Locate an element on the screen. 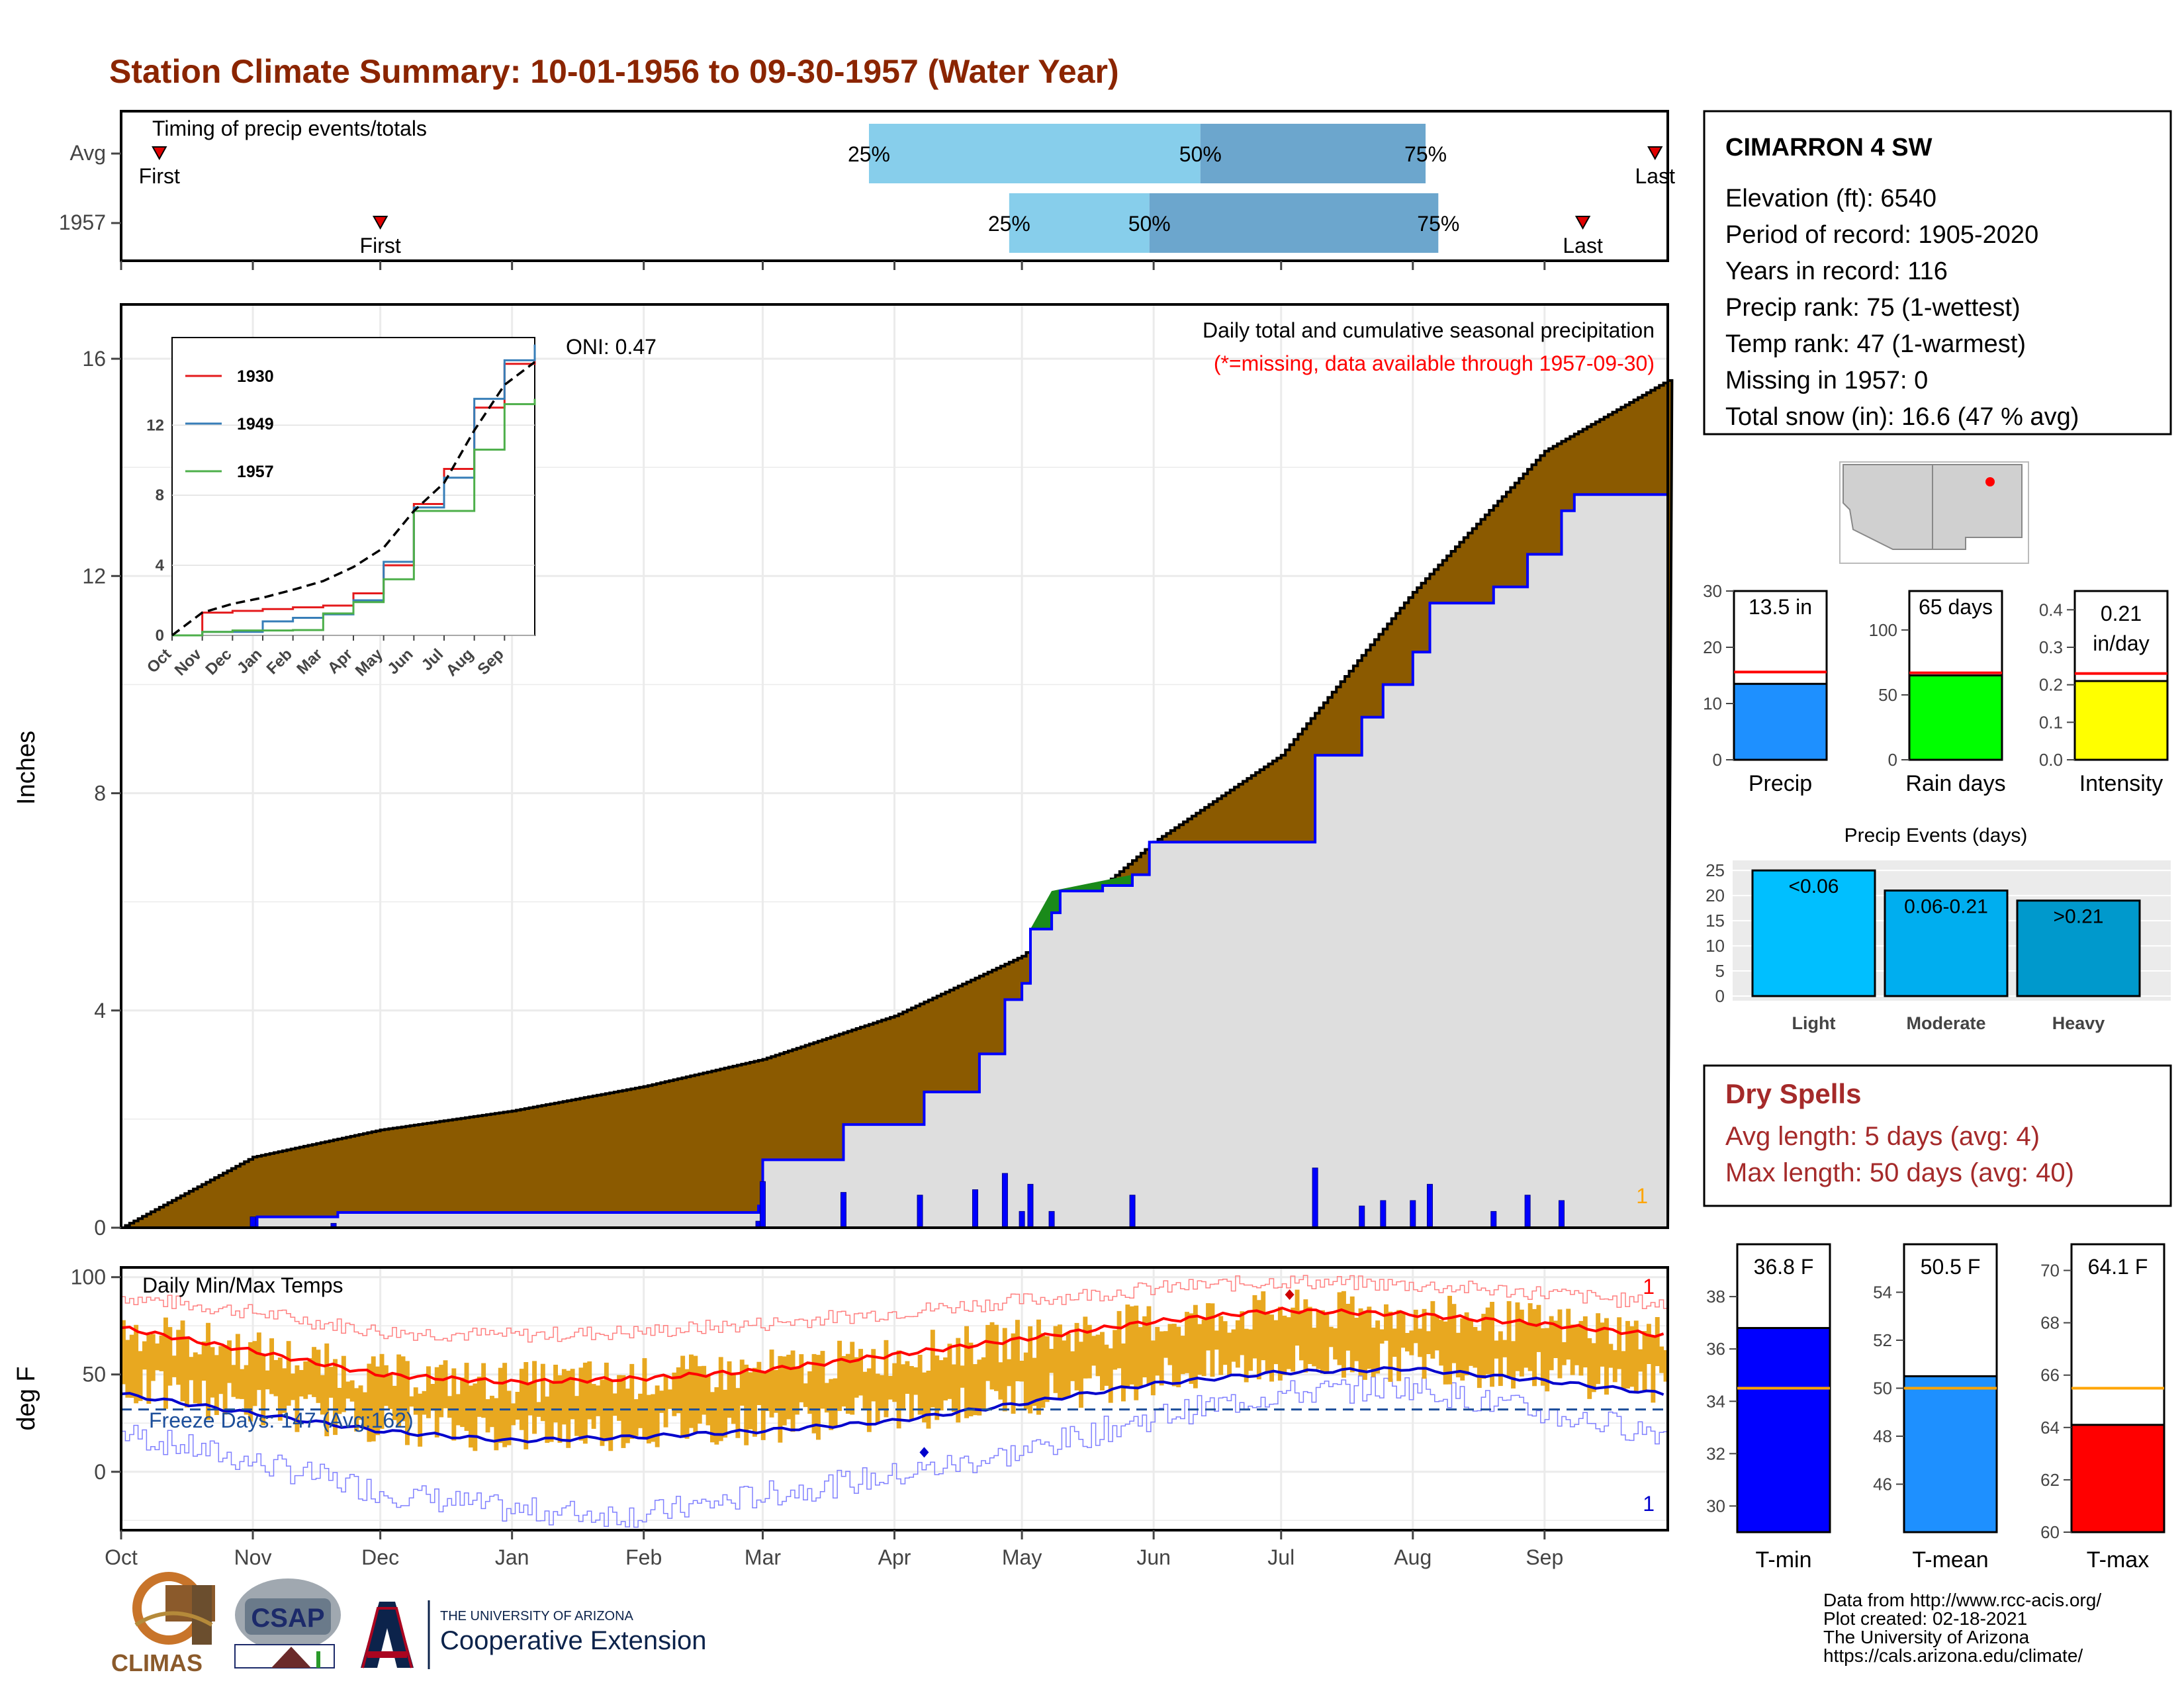 This screenshot has height=1691, width=2184. event-category-label: Moderate is located at coordinates (1945, 1023).